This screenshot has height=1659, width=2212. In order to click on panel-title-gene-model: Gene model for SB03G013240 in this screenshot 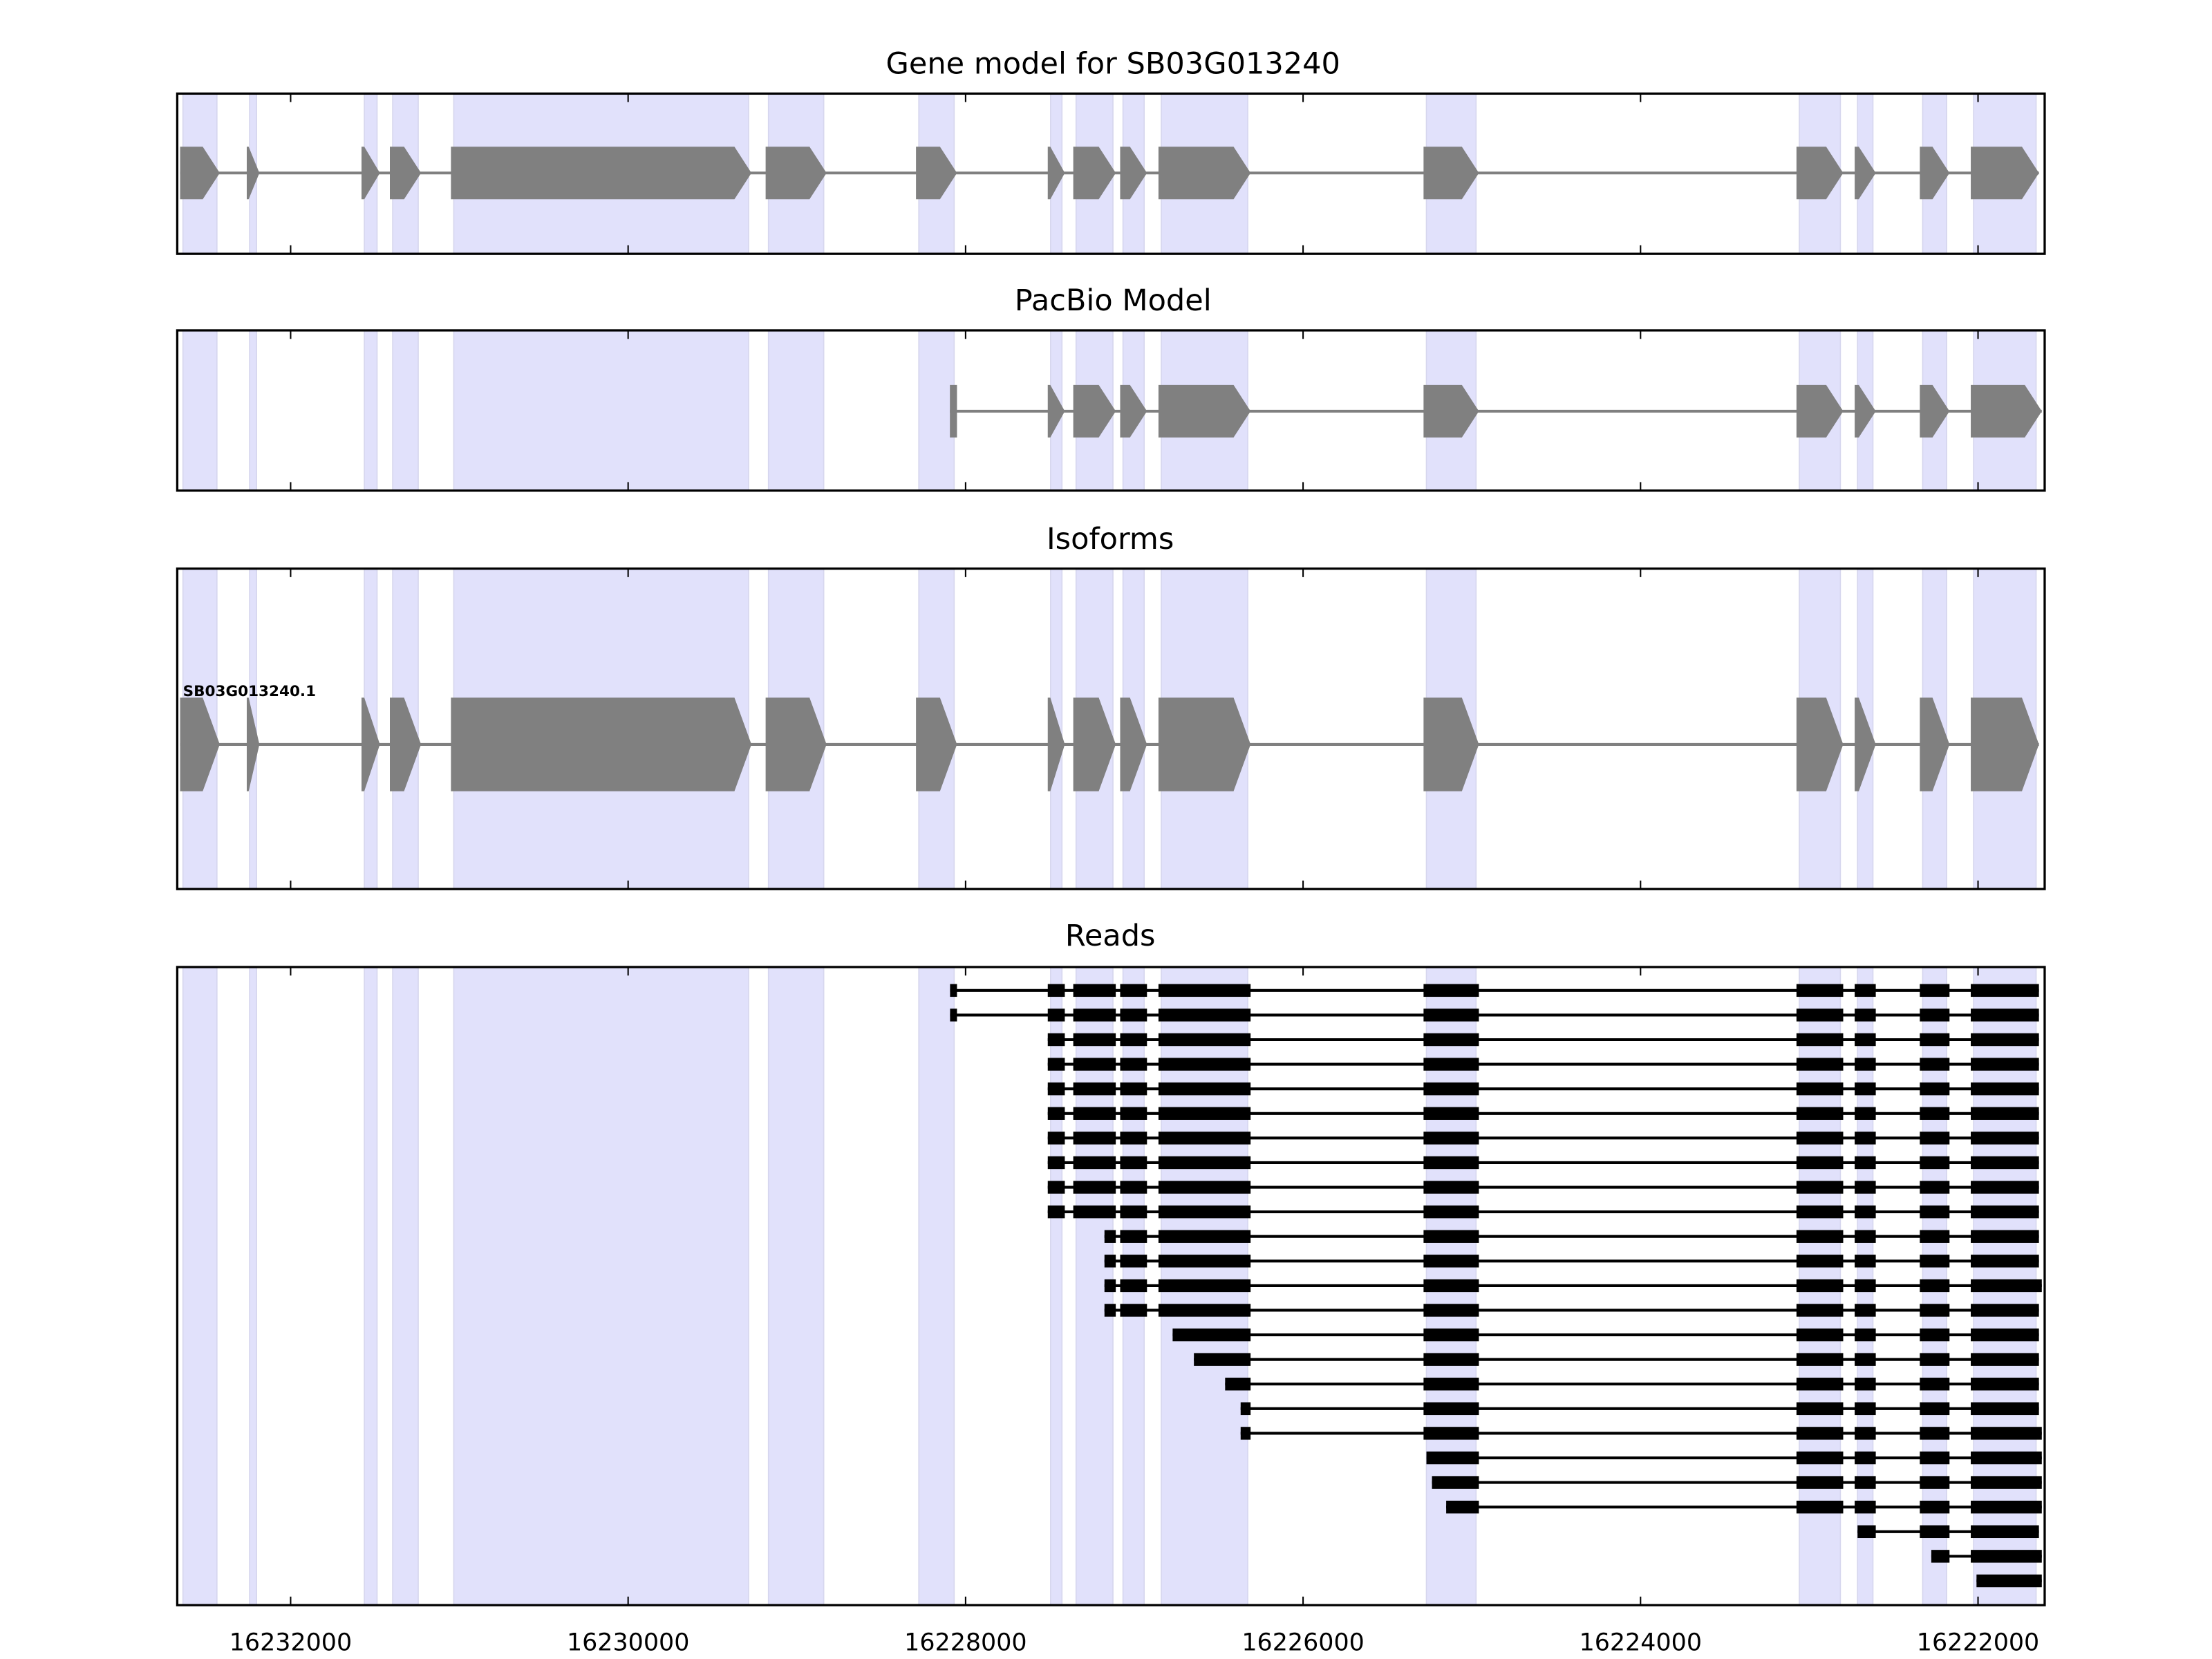, I will do `click(1113, 64)`.